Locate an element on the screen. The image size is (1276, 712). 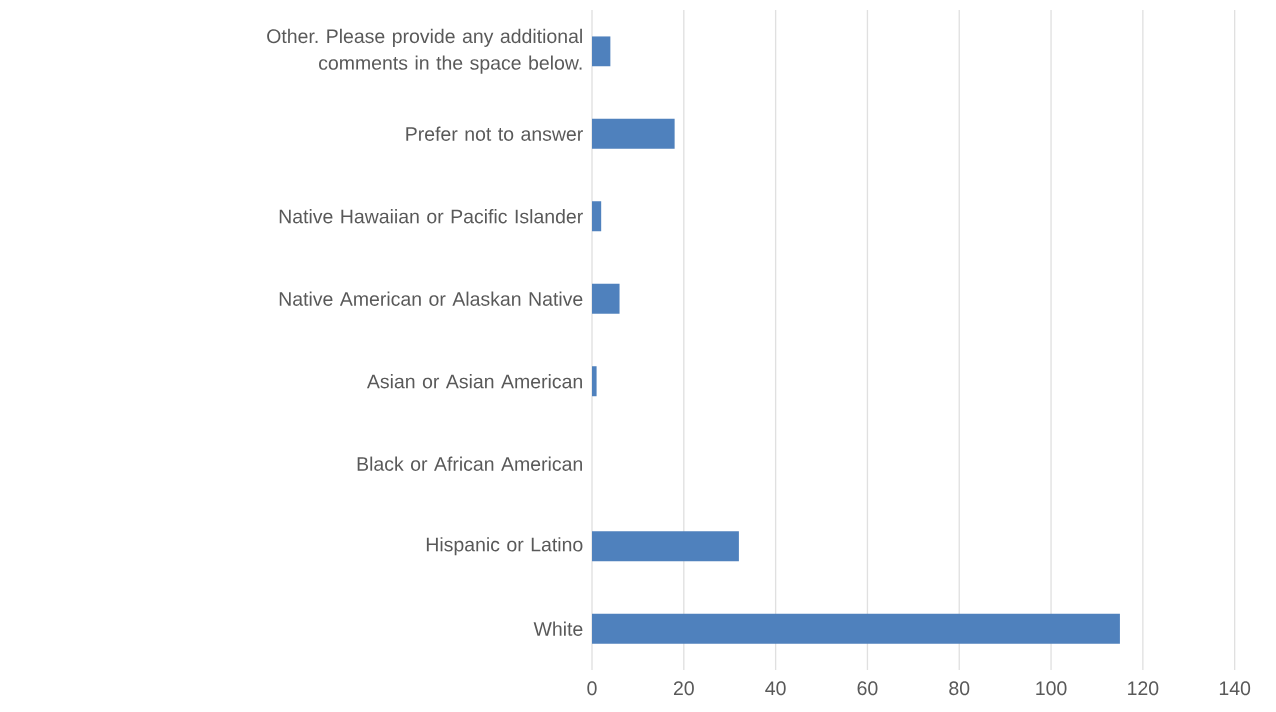
y-tick-label: Other. Please provide any additional comments in the space below. is located at coordinates (424, 51).